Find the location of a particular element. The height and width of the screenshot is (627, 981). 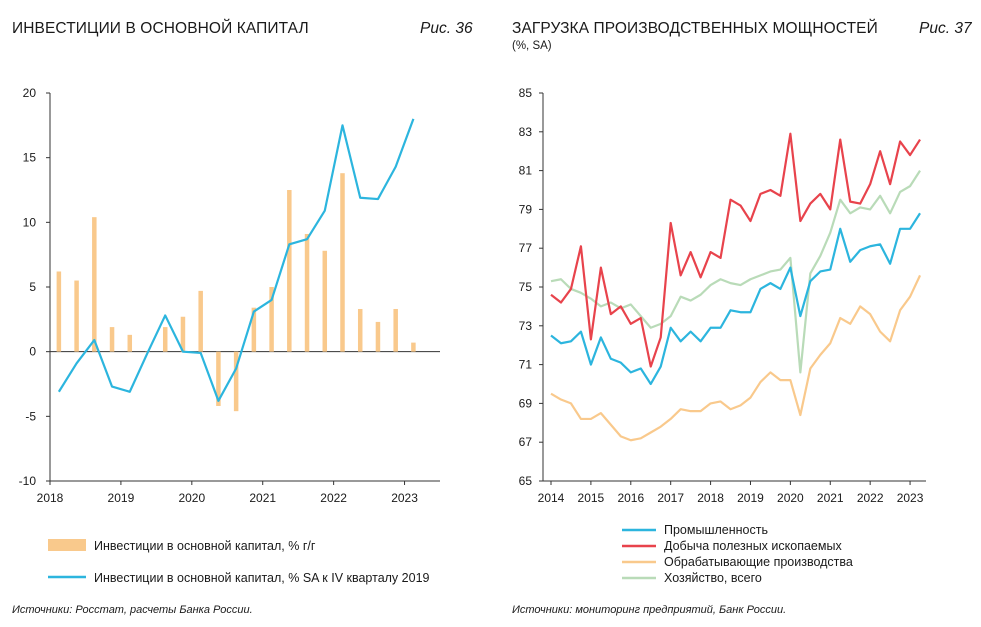

y-tick-label: 15 is located at coordinates (30, 158).